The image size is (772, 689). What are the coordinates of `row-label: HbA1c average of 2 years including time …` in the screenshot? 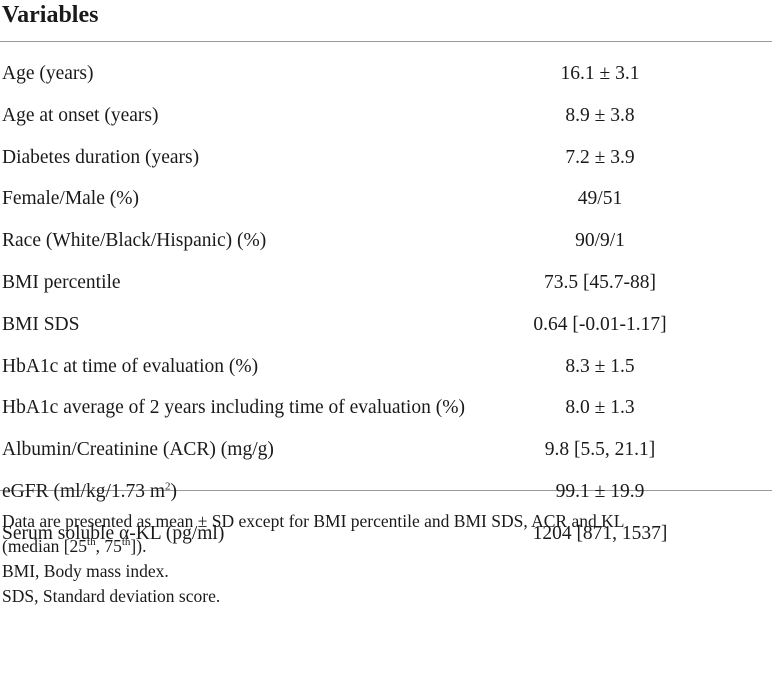 It's located at (233, 408).